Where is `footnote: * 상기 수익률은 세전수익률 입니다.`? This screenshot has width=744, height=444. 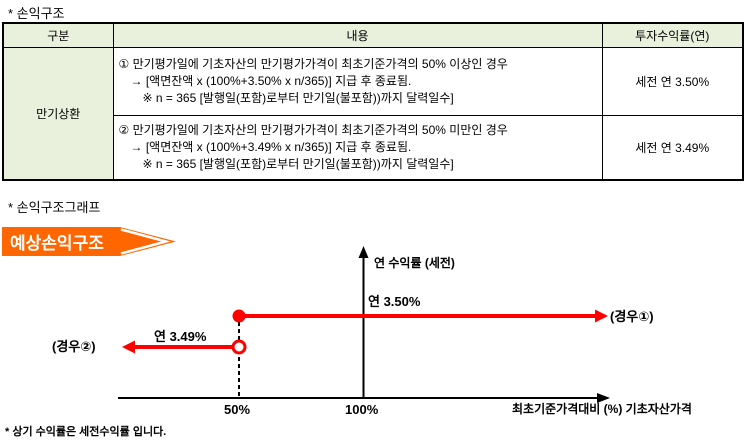 footnote: * 상기 수익률은 세전수익률 입니다. is located at coordinates (86, 432).